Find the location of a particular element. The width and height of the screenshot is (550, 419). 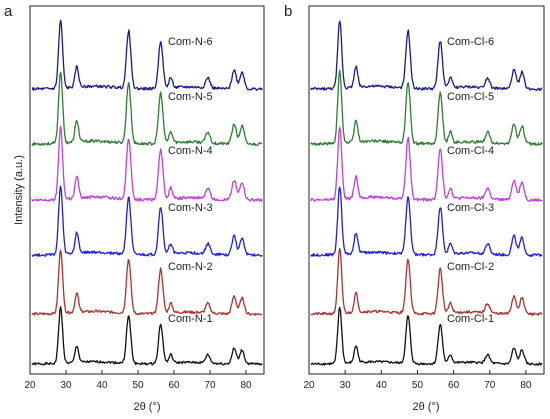

series-label-com-n-1: Com-N-1 is located at coordinates (190, 319).